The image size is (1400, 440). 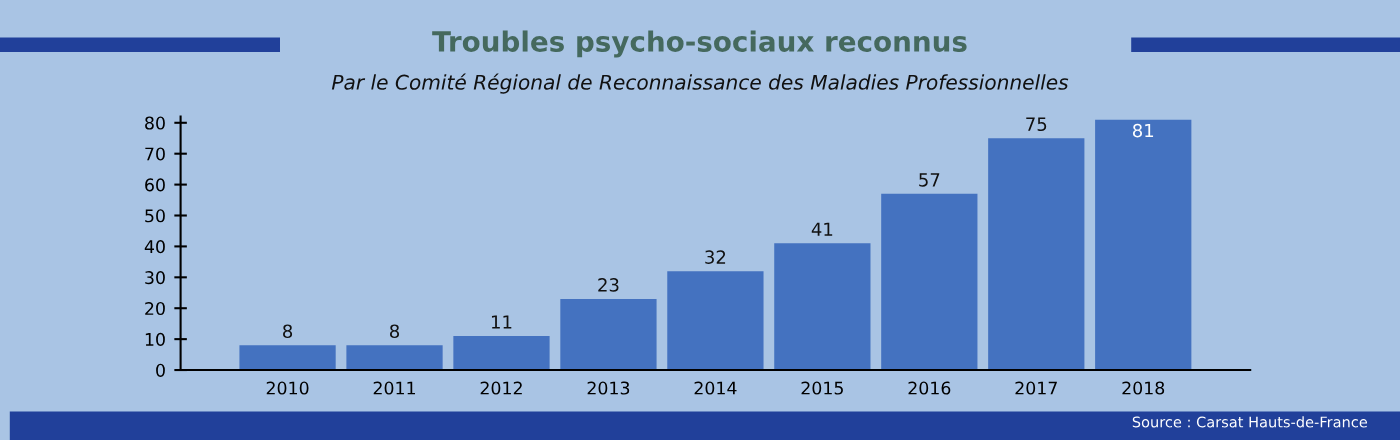 I want to click on x-tick-label: 2013, so click(x=608, y=388).